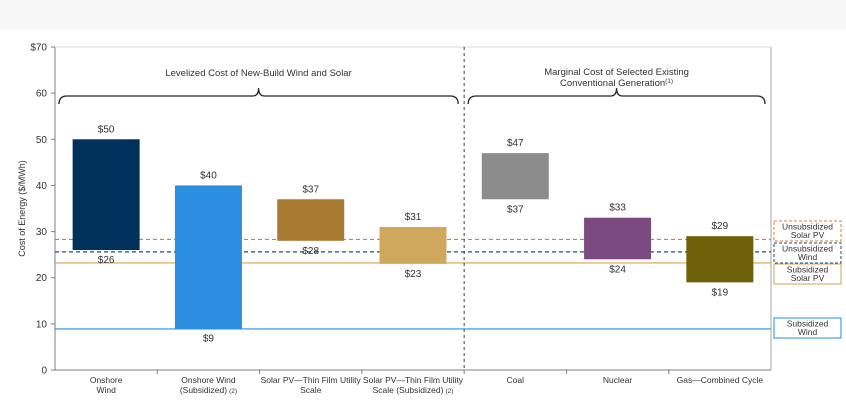 Image resolution: width=846 pixels, height=408 pixels. Describe the element at coordinates (413, 217) in the screenshot. I see `bar-high-label: $31` at that location.